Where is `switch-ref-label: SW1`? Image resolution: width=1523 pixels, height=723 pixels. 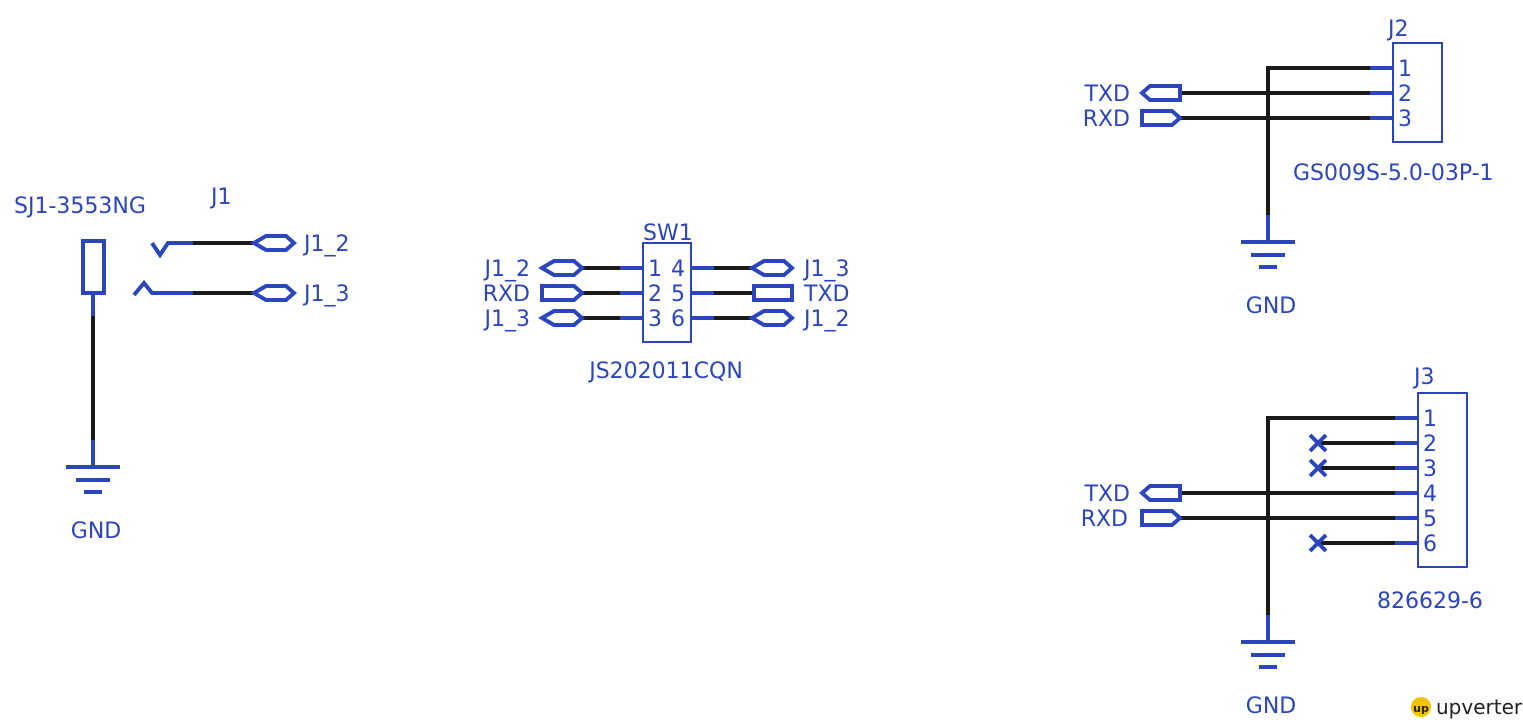 switch-ref-label: SW1 is located at coordinates (668, 233).